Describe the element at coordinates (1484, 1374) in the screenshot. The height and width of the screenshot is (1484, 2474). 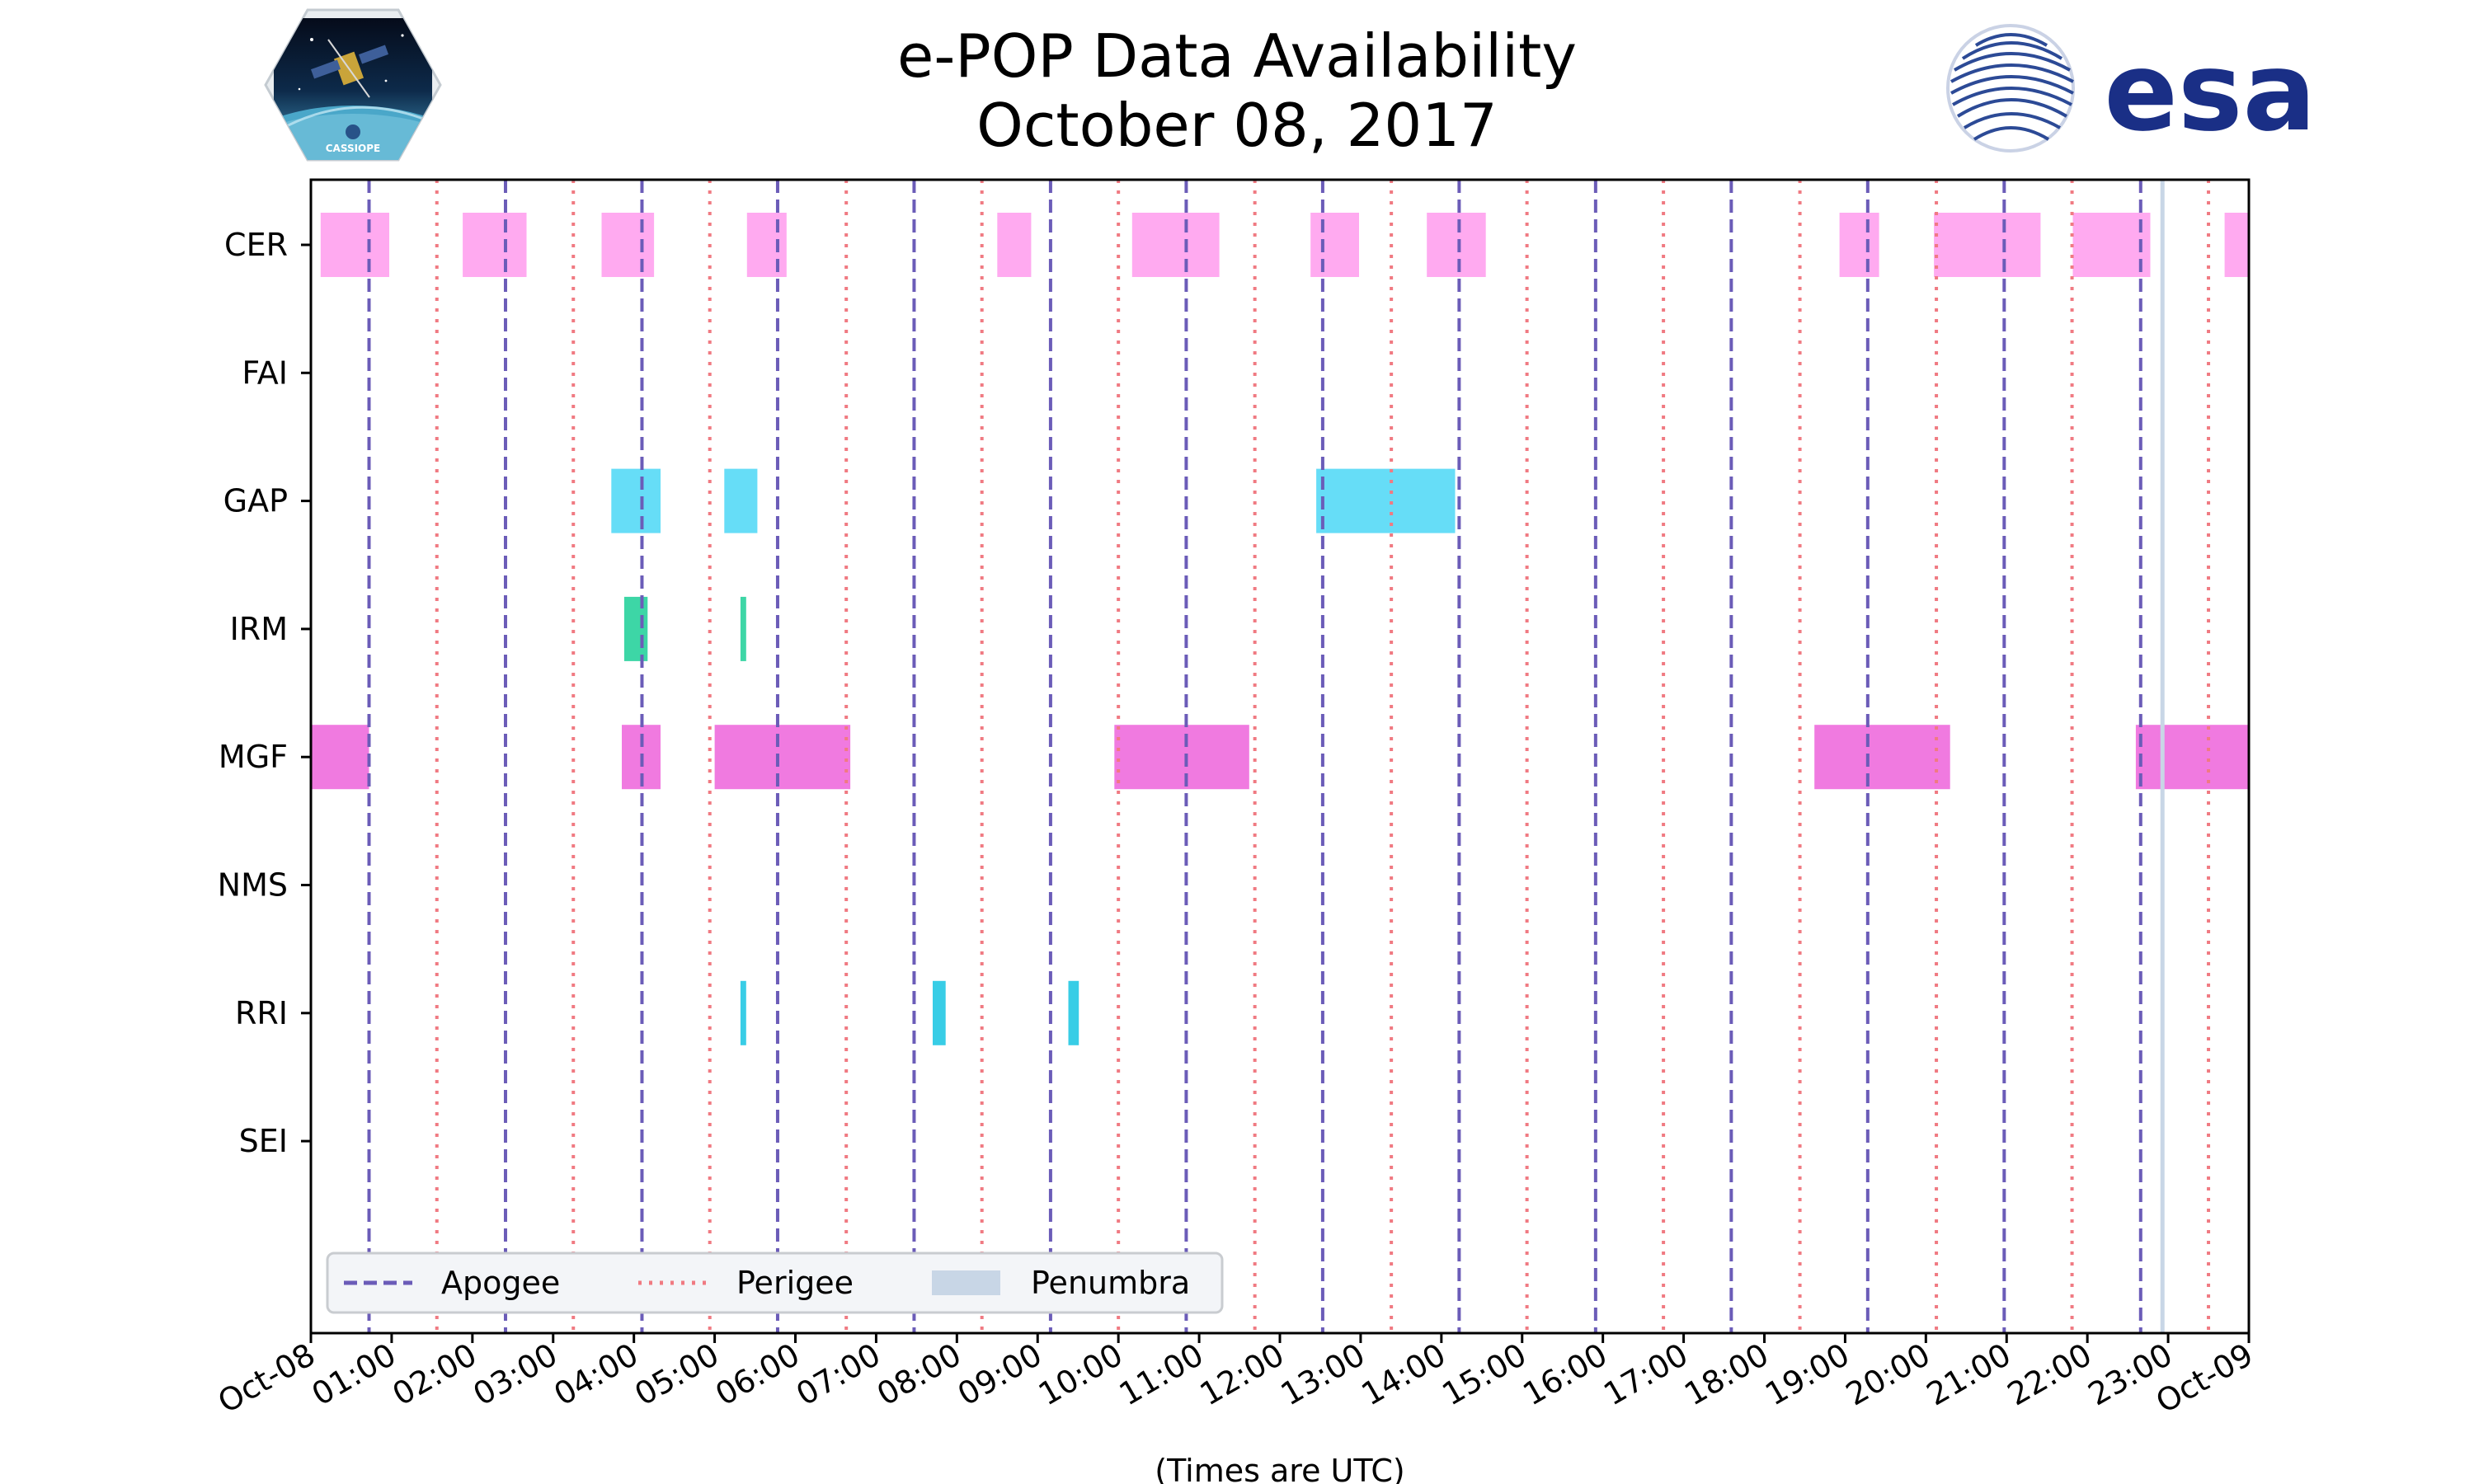
I see `x-tick-label-15: 15:00` at that location.